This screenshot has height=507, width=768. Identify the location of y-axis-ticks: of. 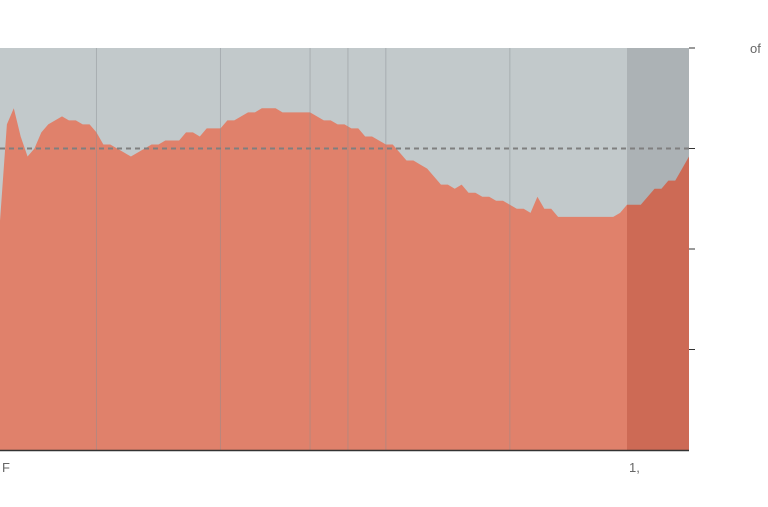
(725, 195).